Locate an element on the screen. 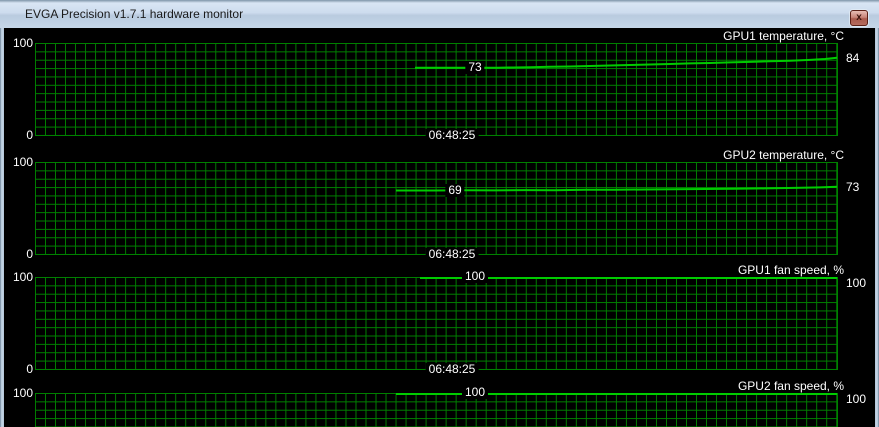  chart-gpu2-fan-speed: GPU2 fan speed, % 100 100 100 is located at coordinates (439, 403).